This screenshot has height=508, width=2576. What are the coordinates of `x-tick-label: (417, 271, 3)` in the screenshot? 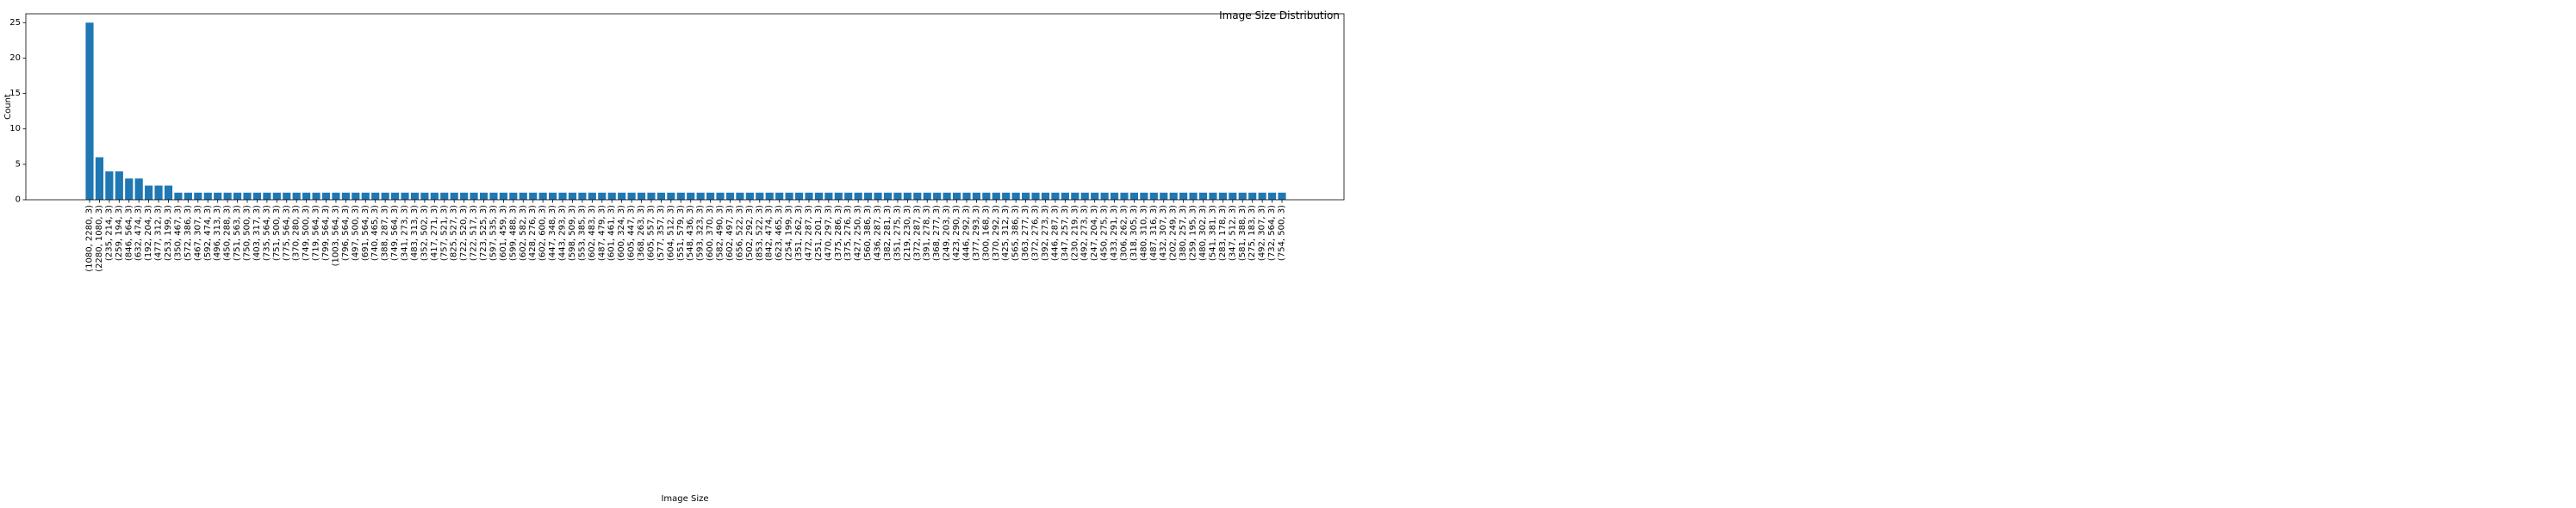 It's located at (435, 233).